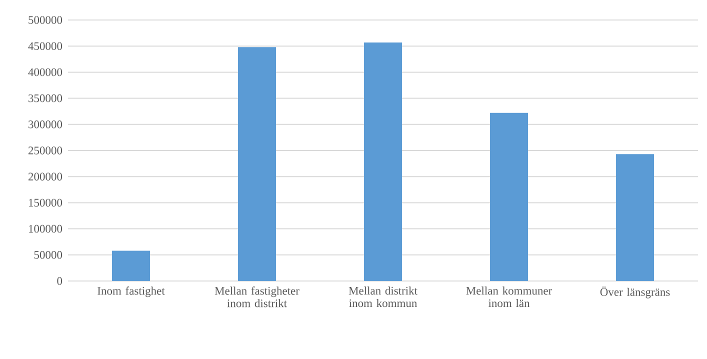  What do you see at coordinates (635, 292) in the screenshot?
I see `x-tick-label: Över länsgräns` at bounding box center [635, 292].